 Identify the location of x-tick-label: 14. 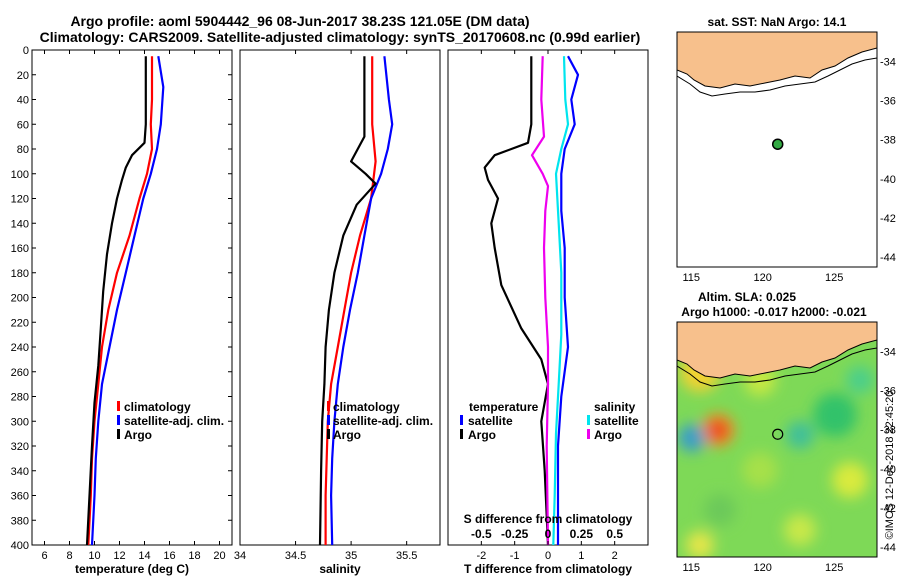
(144, 556).